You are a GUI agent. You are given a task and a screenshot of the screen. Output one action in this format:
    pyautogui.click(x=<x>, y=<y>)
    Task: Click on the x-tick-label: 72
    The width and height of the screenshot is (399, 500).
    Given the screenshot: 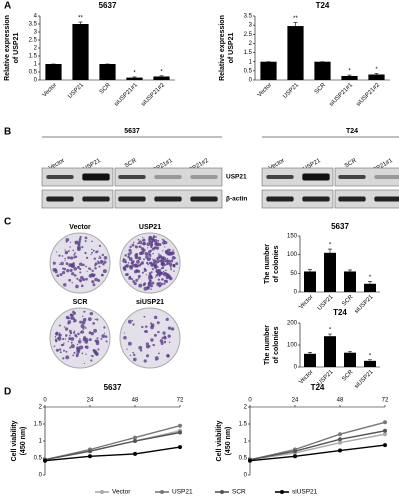 What is the action you would take?
    pyautogui.click(x=385, y=401)
    